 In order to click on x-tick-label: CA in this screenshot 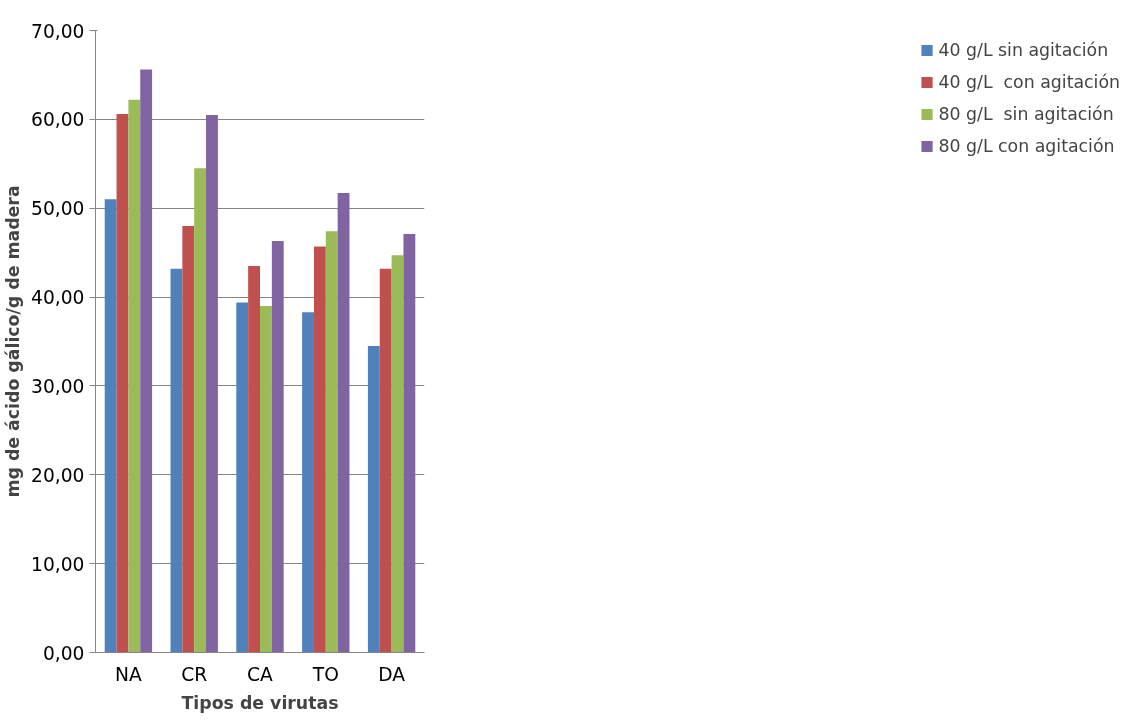, I will do `click(260, 674)`.